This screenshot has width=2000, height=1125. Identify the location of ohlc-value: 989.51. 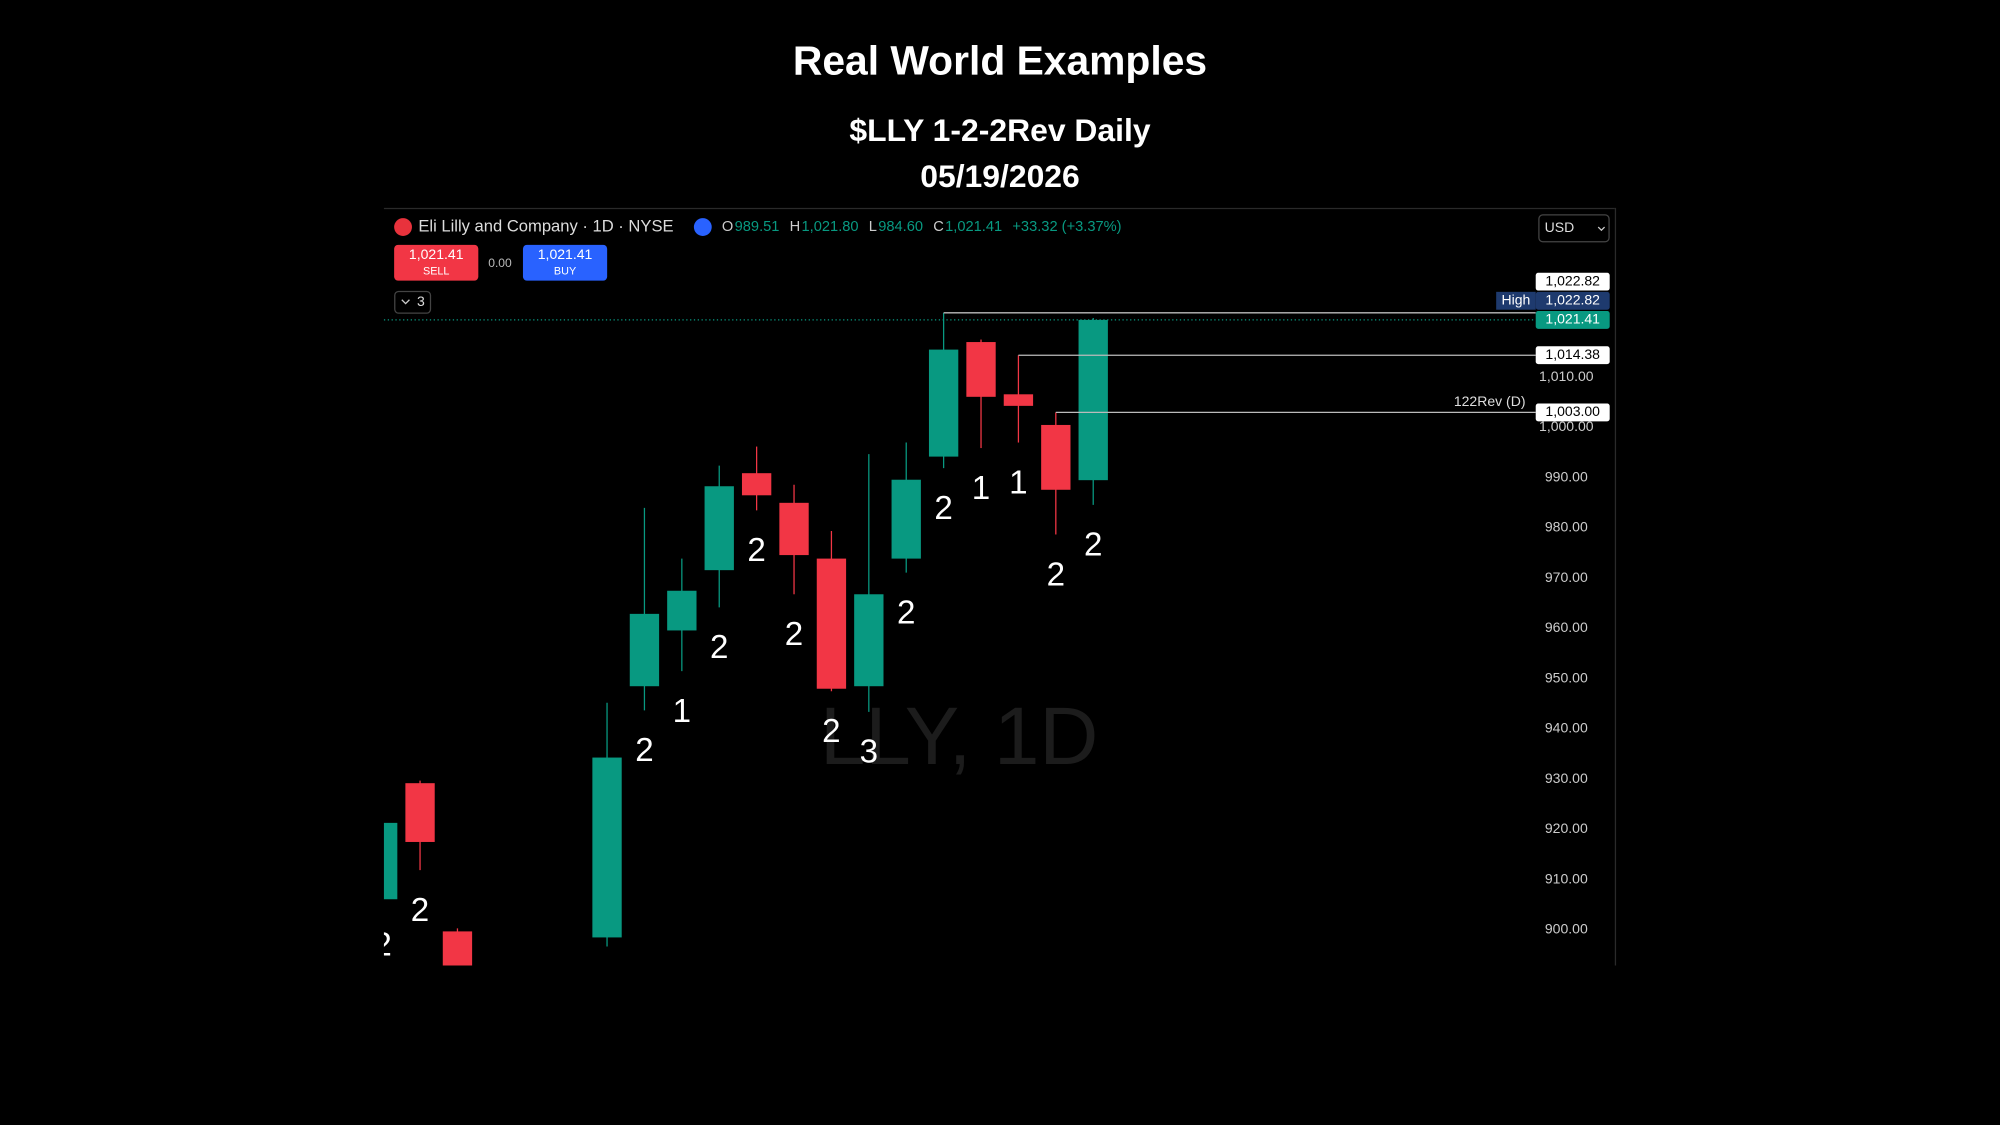
(757, 227).